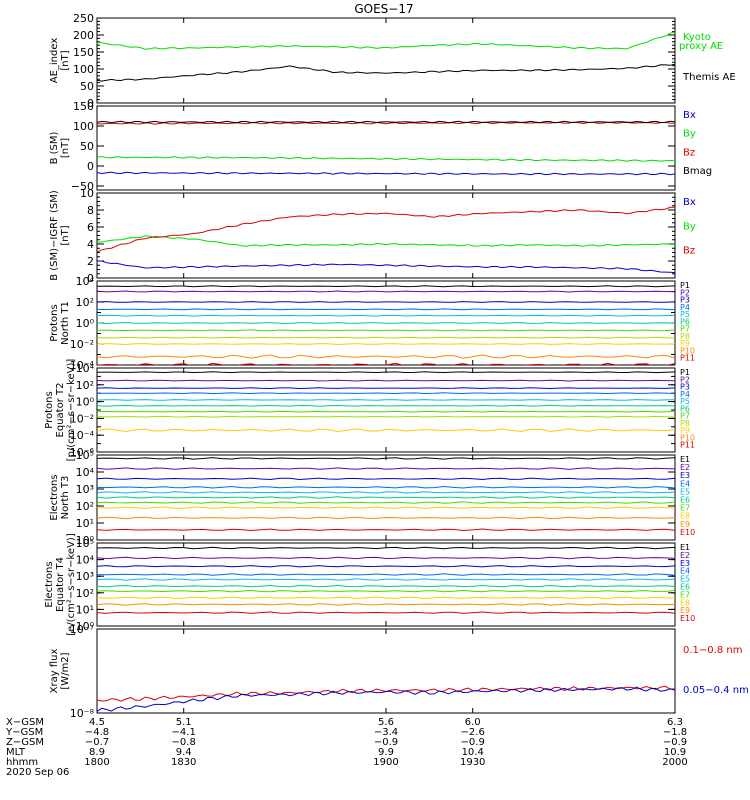 The height and width of the screenshot is (800, 750). I want to click on channel-line-p3, so click(386, 302).